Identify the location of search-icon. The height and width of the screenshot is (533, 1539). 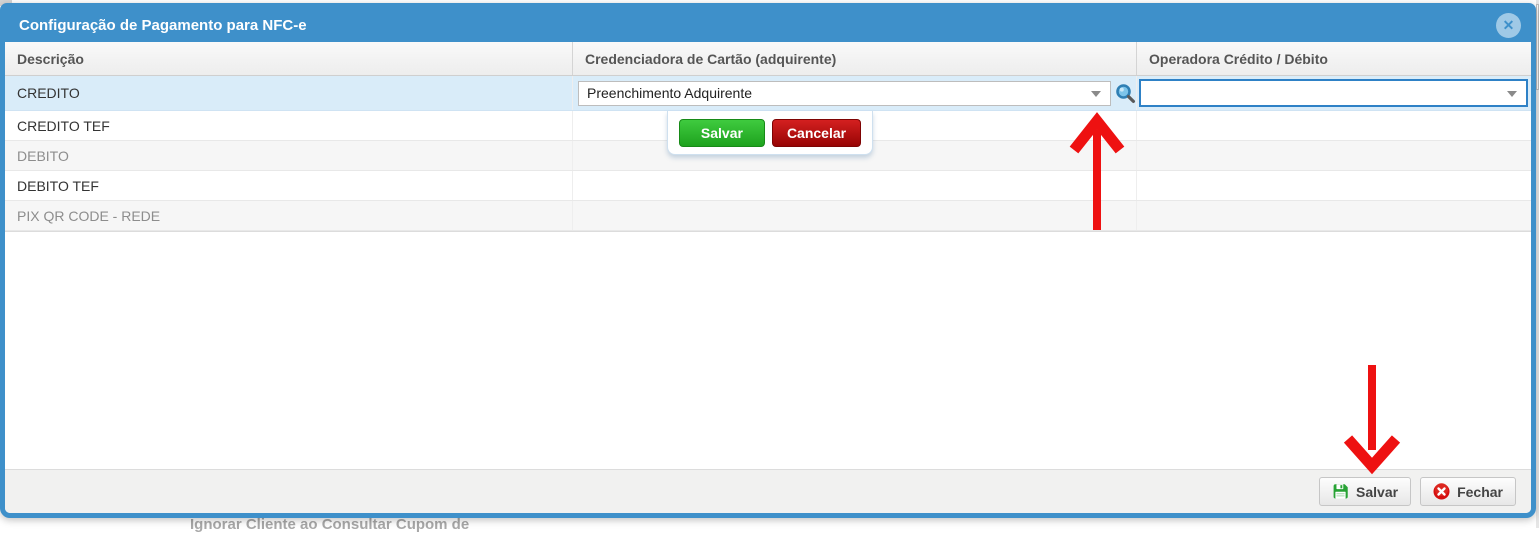
(1125, 93).